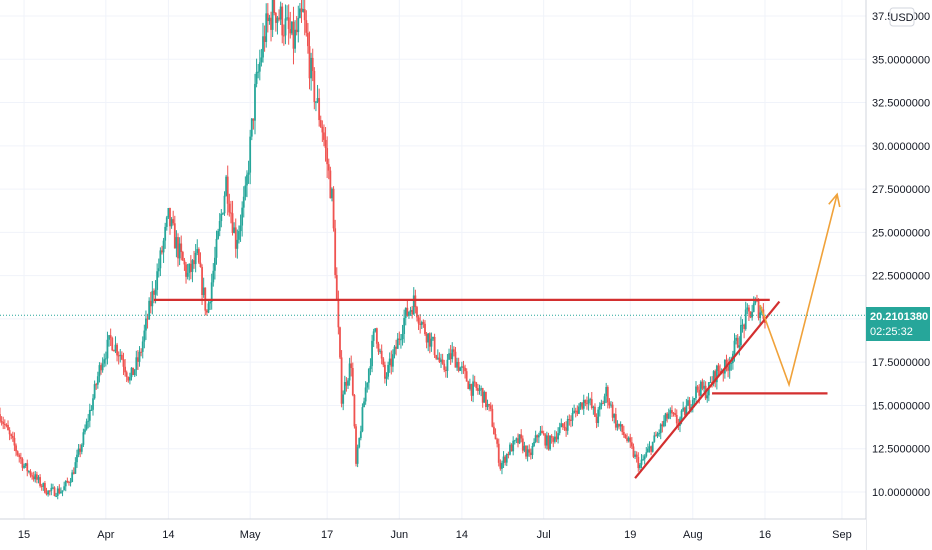  I want to click on price-tick-label: 12.5000000, so click(901, 450).